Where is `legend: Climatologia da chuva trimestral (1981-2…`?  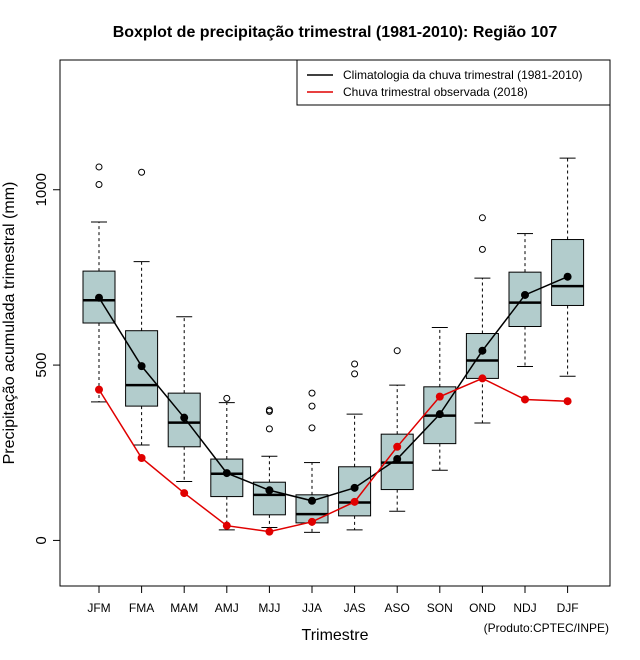
legend: Climatologia da chuva trimestral (1981-2… is located at coordinates (453, 82).